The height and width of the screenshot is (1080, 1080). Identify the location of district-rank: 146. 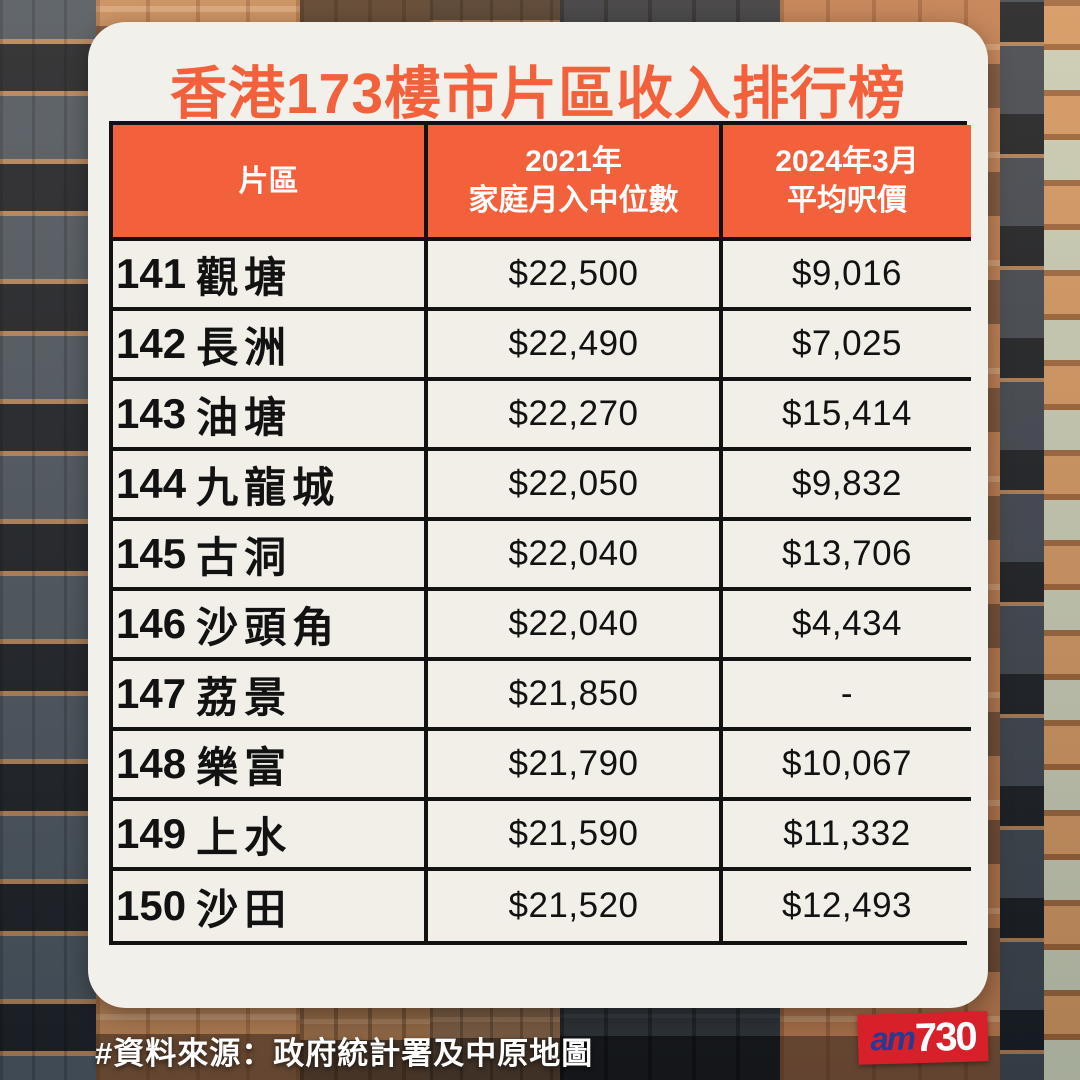
(151, 623).